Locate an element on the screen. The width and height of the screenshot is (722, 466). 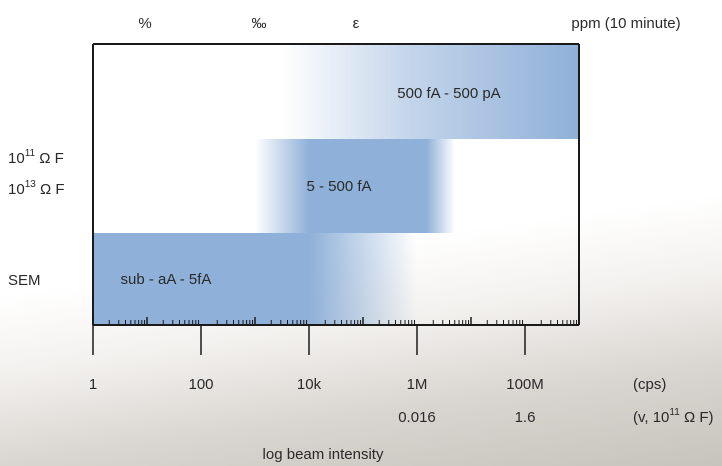
row-label-10-13: 1013 Ω F is located at coordinates (36, 188).